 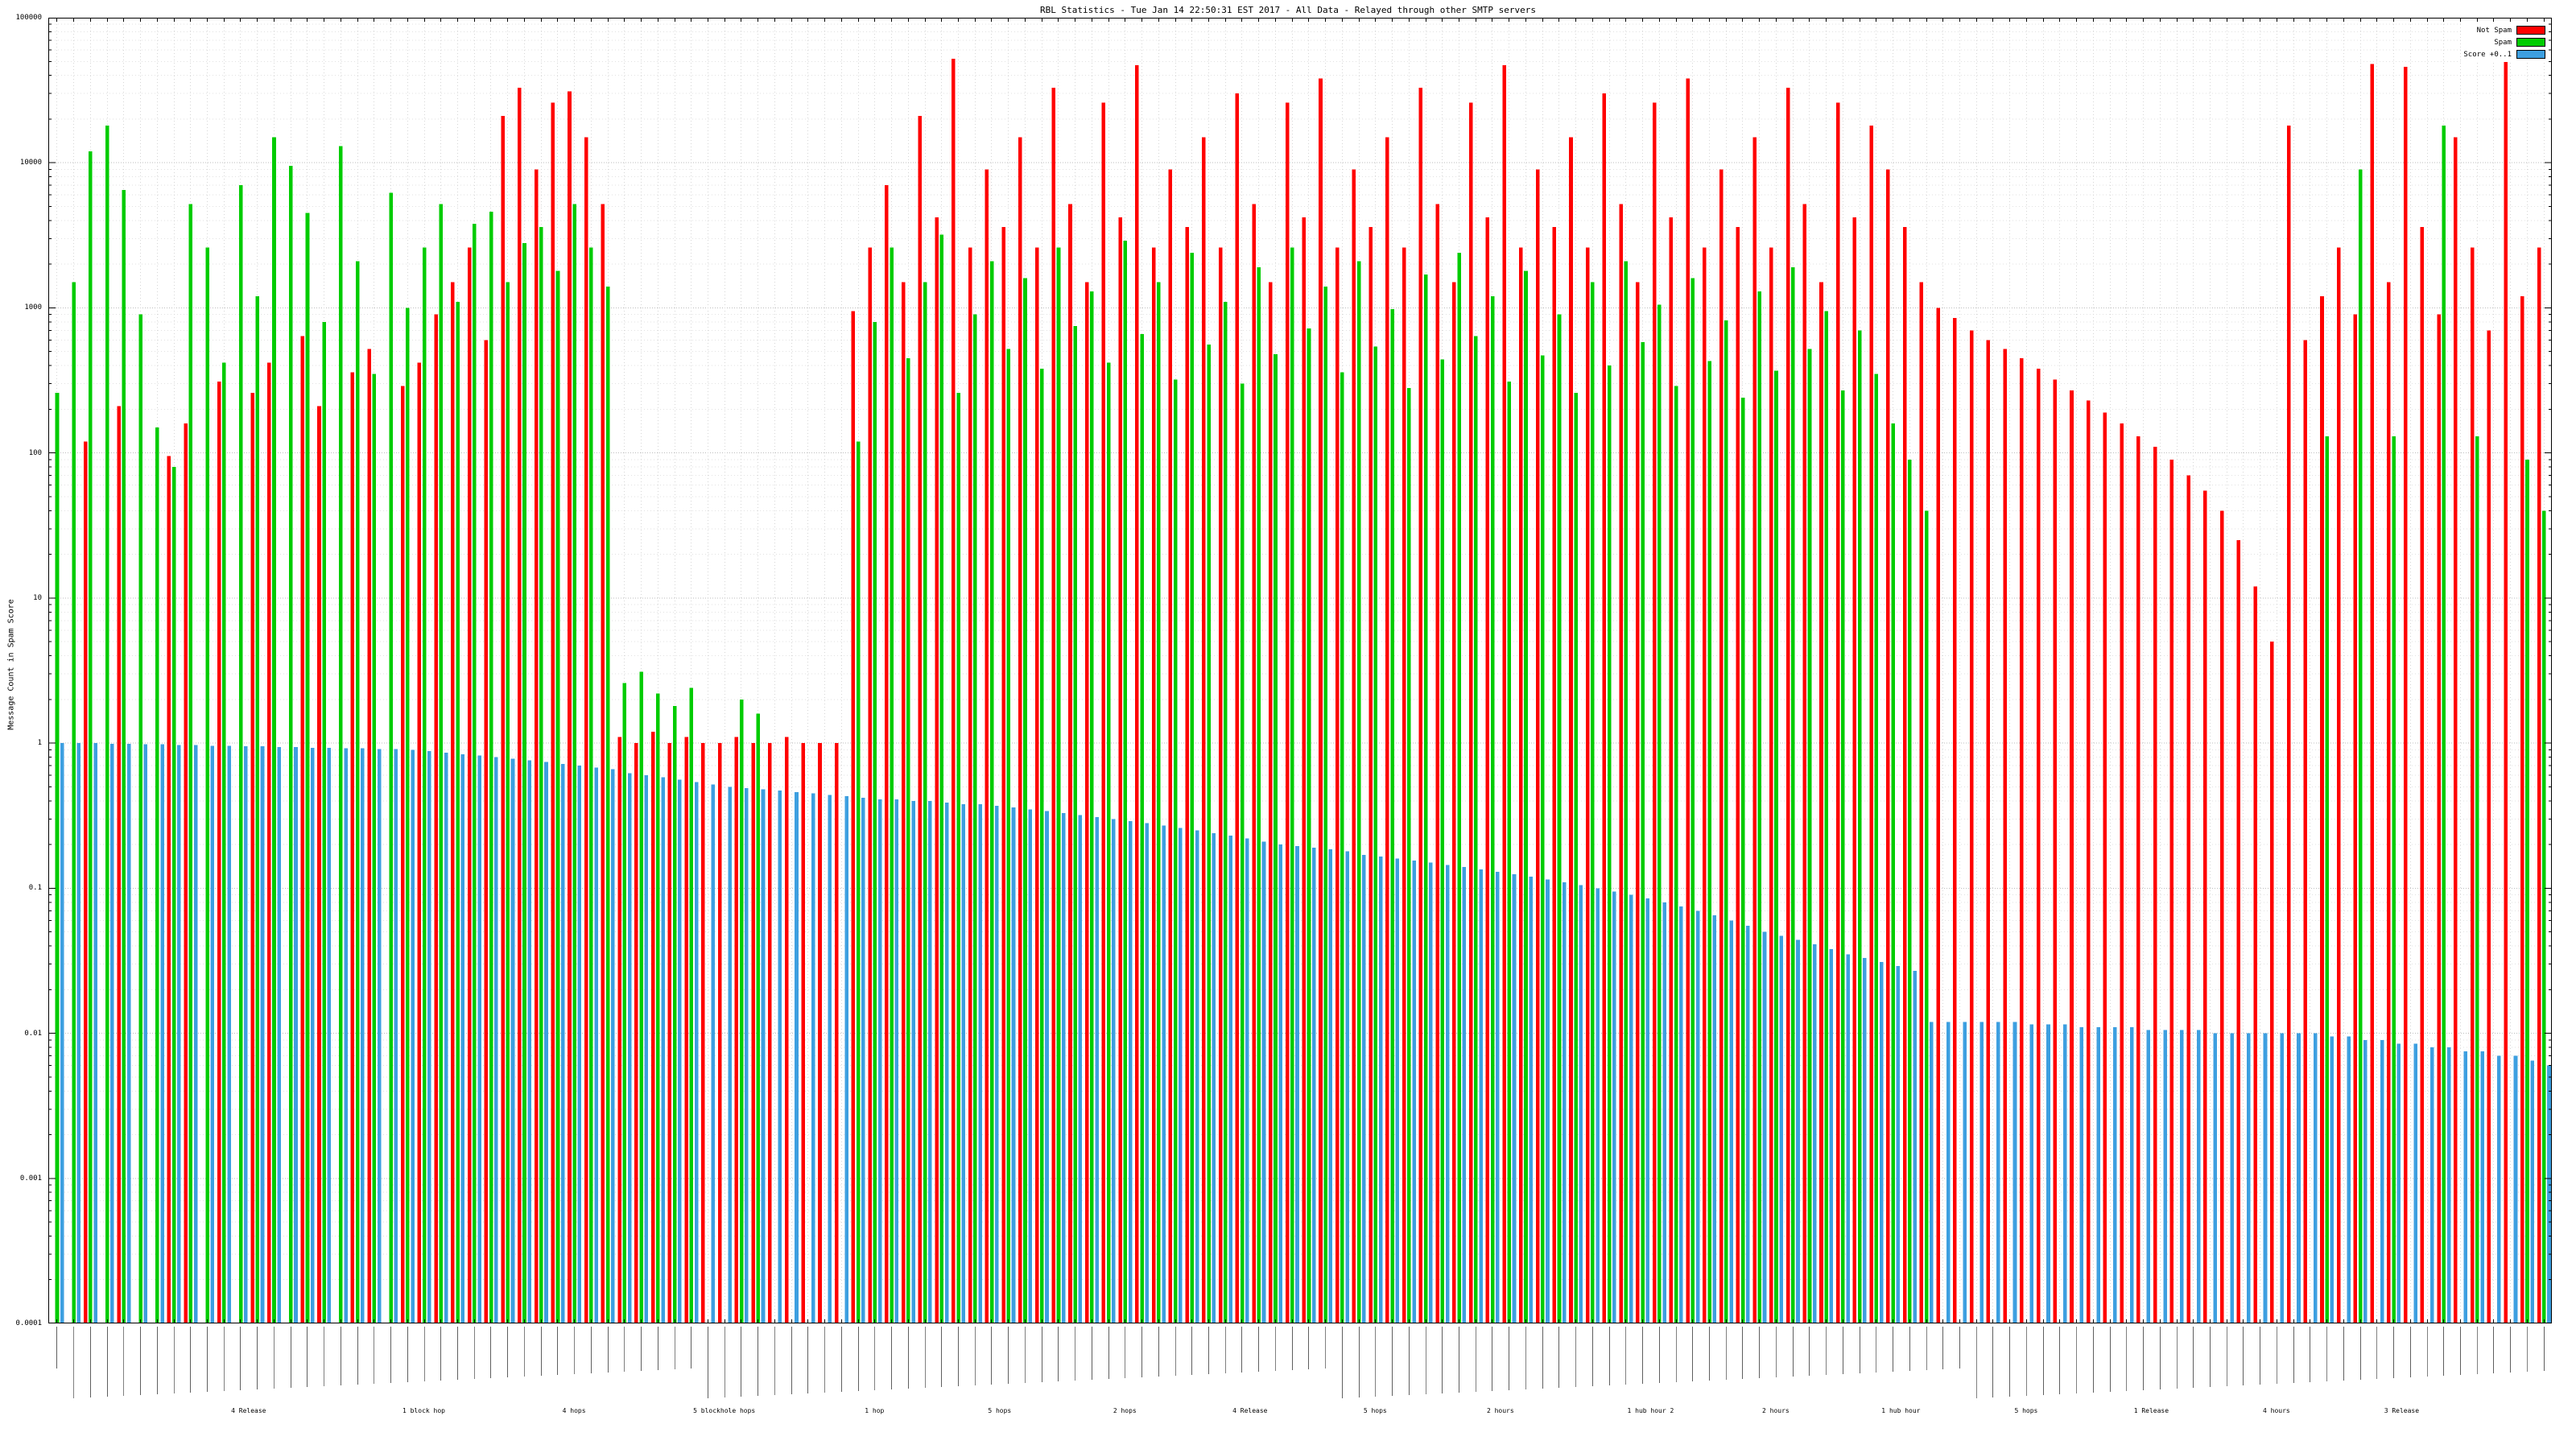 I want to click on y-tick-label: 0.01, so click(x=33, y=1033).